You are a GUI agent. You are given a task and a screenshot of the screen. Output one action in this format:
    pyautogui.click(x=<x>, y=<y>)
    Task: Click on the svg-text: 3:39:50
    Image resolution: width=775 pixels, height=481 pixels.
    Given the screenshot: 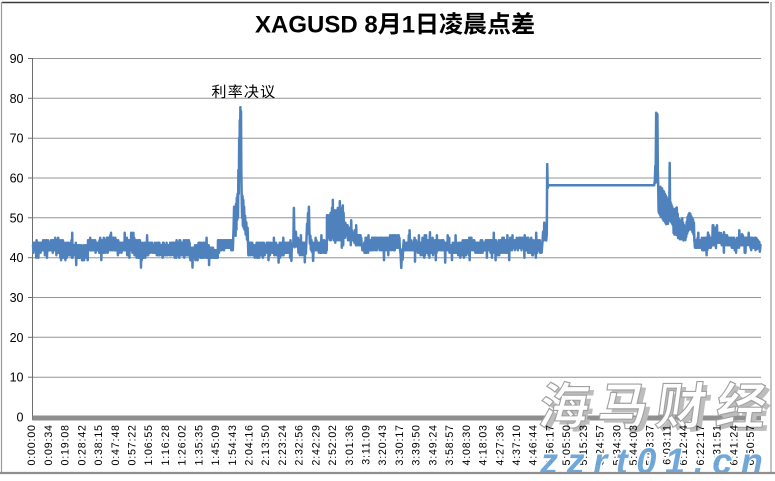 What is the action you would take?
    pyautogui.click(x=417, y=444)
    